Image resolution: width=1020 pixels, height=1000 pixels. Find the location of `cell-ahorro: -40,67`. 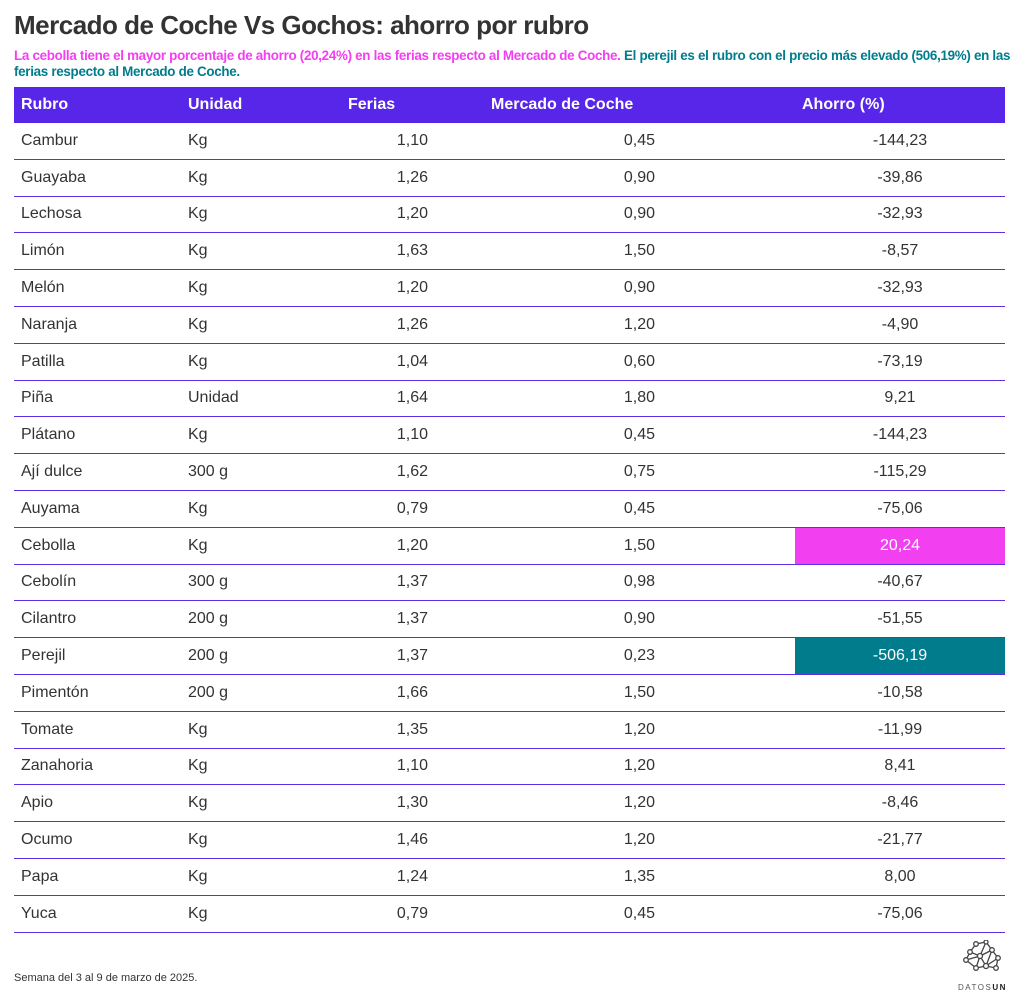

cell-ahorro: -40,67 is located at coordinates (900, 582).